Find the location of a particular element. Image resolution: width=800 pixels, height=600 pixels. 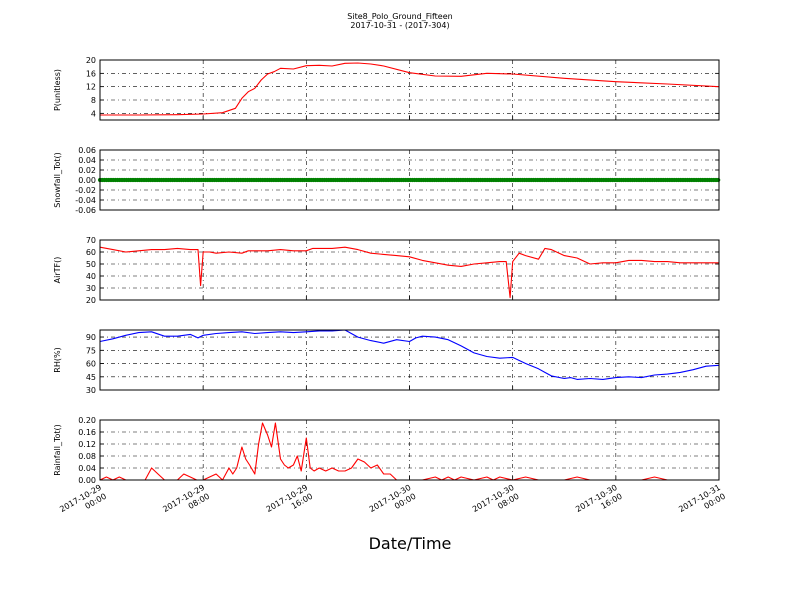

x-tick-label: 2017-10-3008:00 is located at coordinates (496, 503).